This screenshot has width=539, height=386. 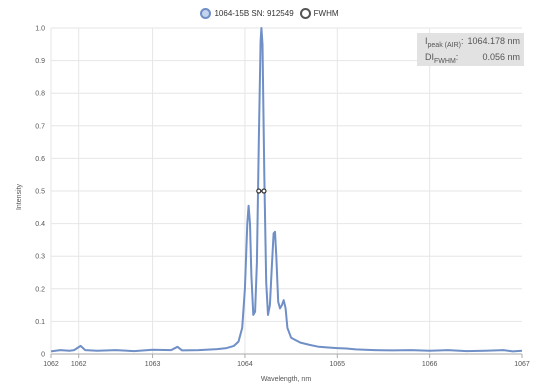 What do you see at coordinates (40, 192) in the screenshot?
I see `y-tick-label: 0.5` at bounding box center [40, 192].